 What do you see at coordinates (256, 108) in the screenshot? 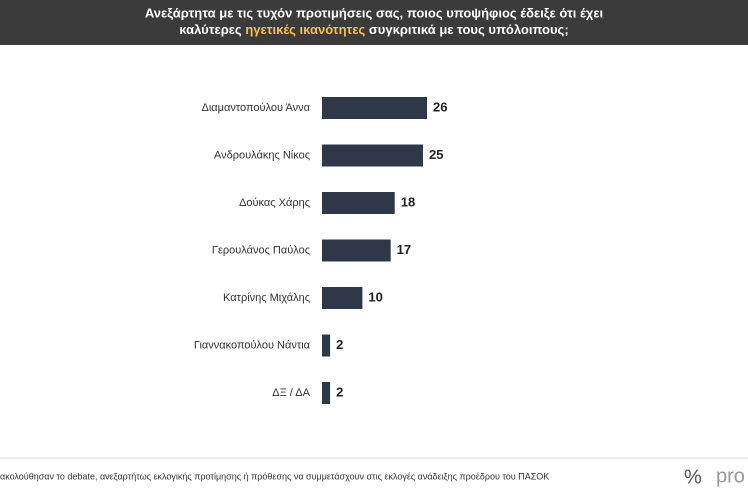
I see `category-label: Διαμαντοπούλου Άννα` at bounding box center [256, 108].